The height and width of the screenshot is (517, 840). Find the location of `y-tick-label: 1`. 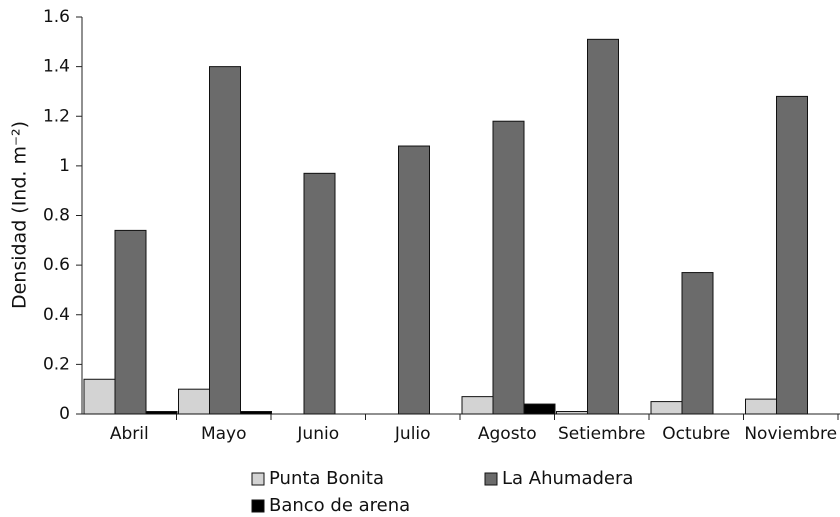

y-tick-label: 1 is located at coordinates (64, 166).